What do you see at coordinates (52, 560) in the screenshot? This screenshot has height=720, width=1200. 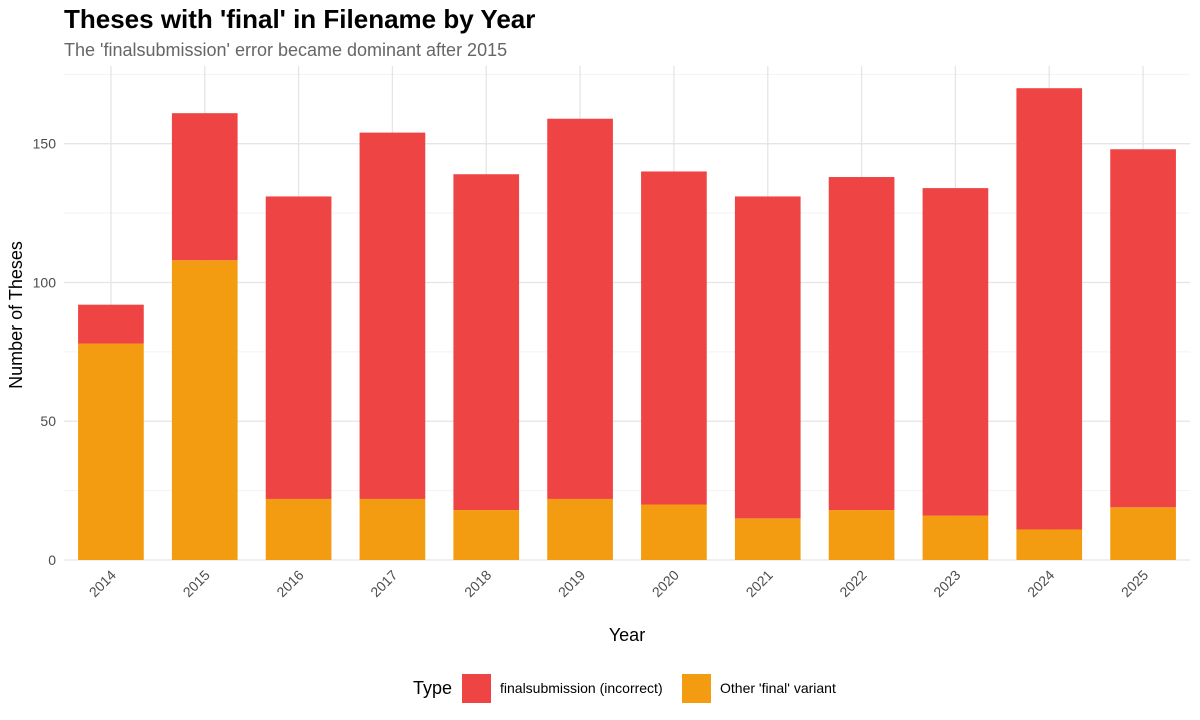 I see `y-tick-label: 0` at bounding box center [52, 560].